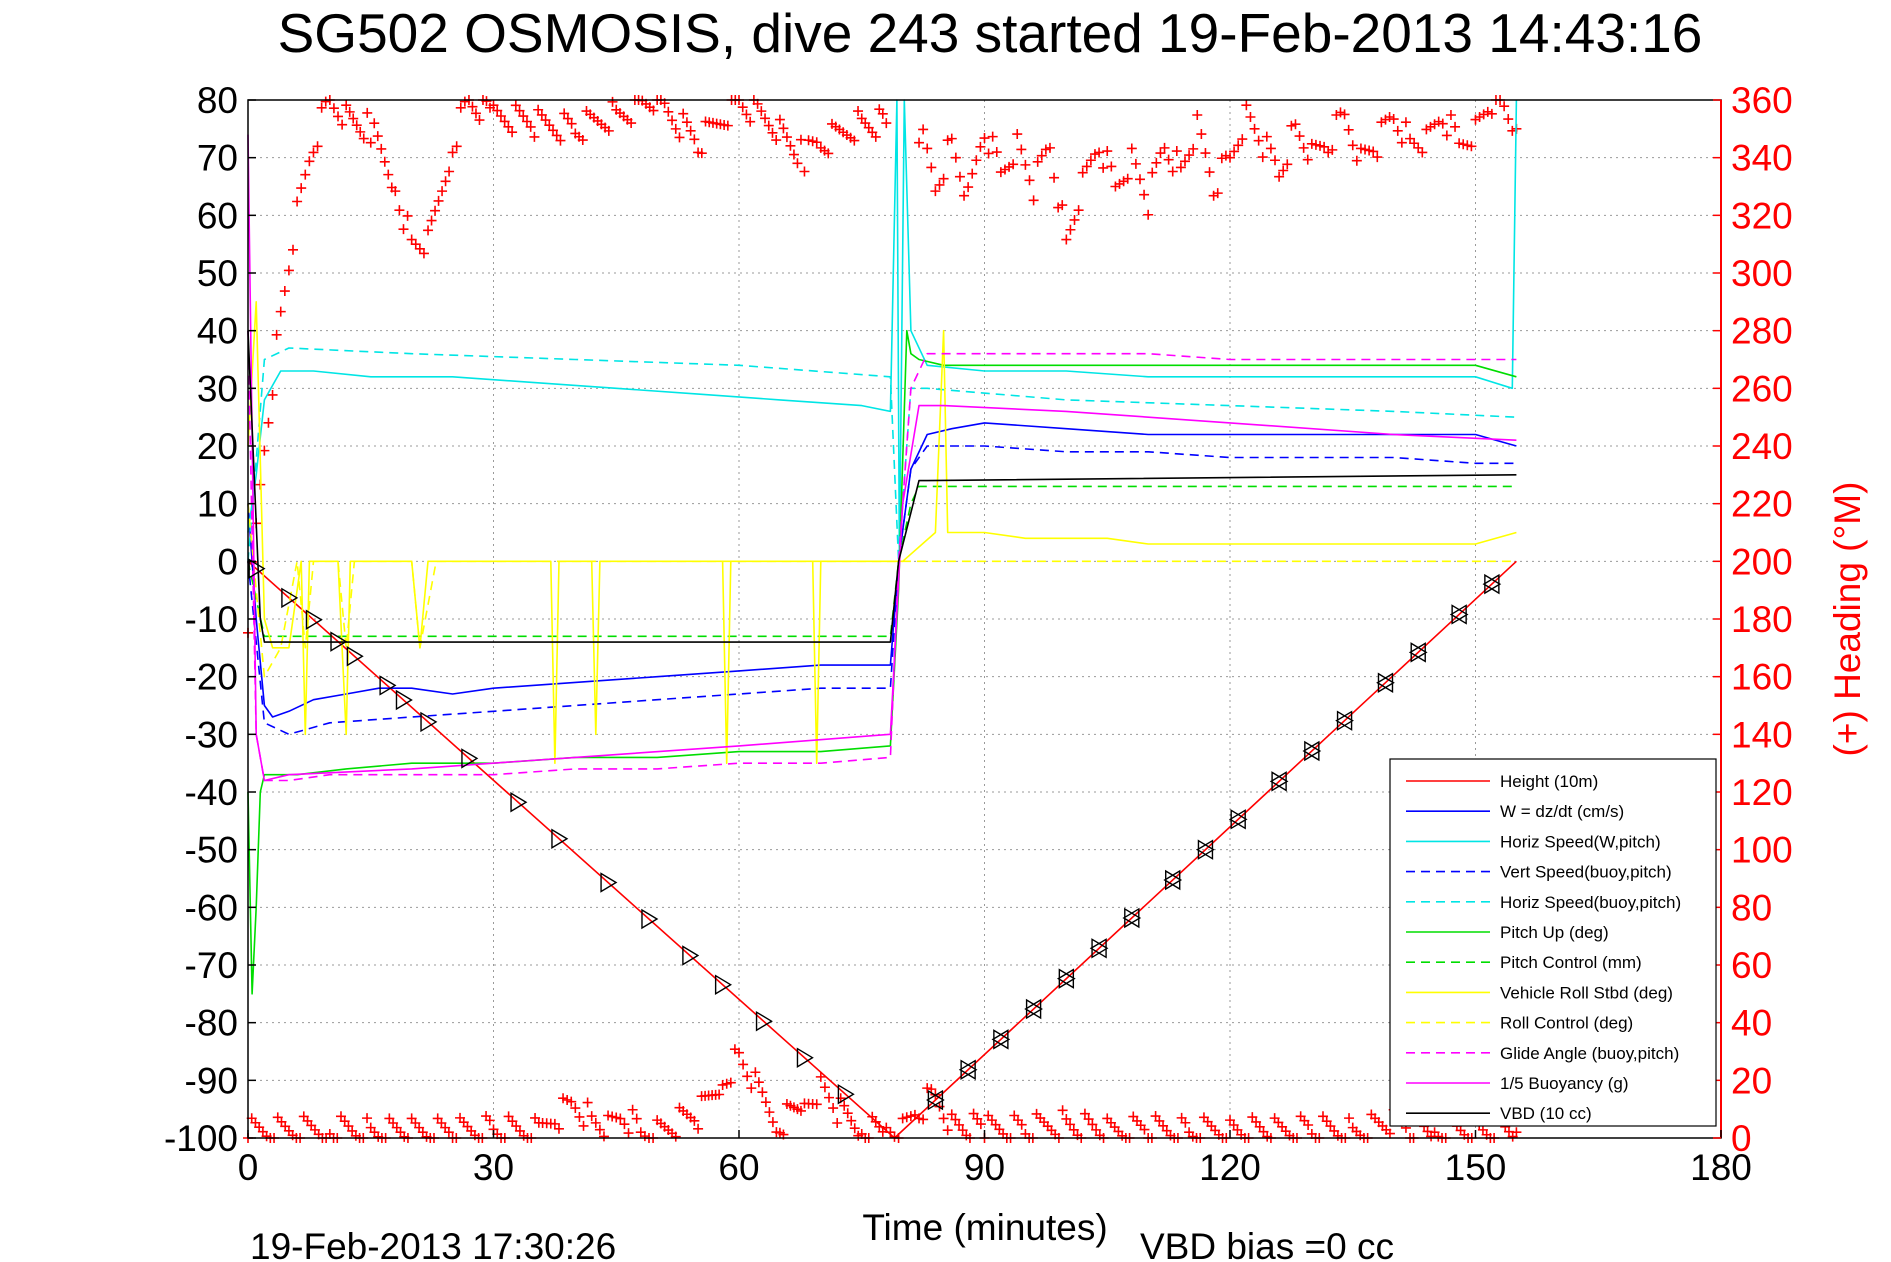  I want to click on y-tick-label: -40, so click(211, 792).